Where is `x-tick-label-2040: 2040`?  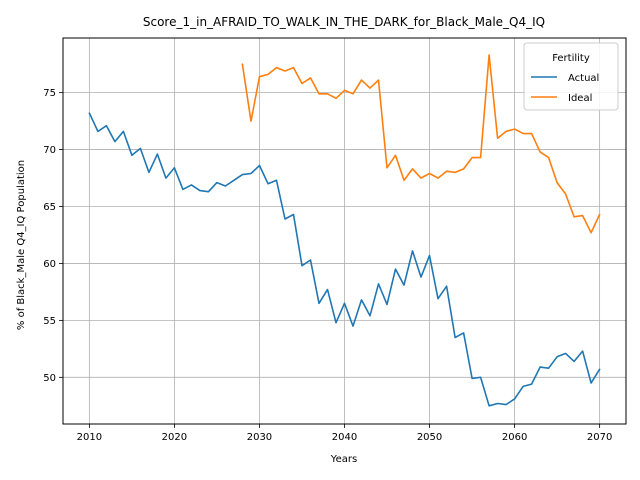 x-tick-label-2040: 2040 is located at coordinates (344, 437).